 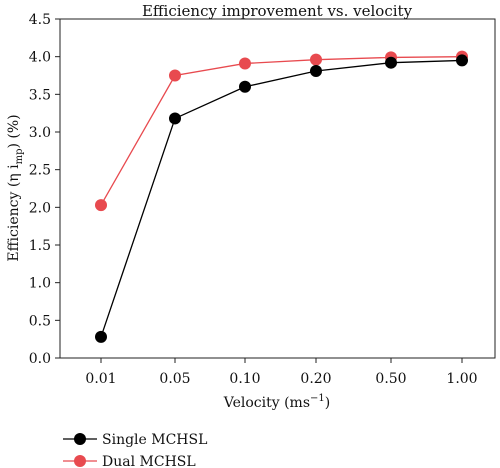 I want to click on y-axis-label: Efficiency (η imp) (%), so click(x=15, y=187).